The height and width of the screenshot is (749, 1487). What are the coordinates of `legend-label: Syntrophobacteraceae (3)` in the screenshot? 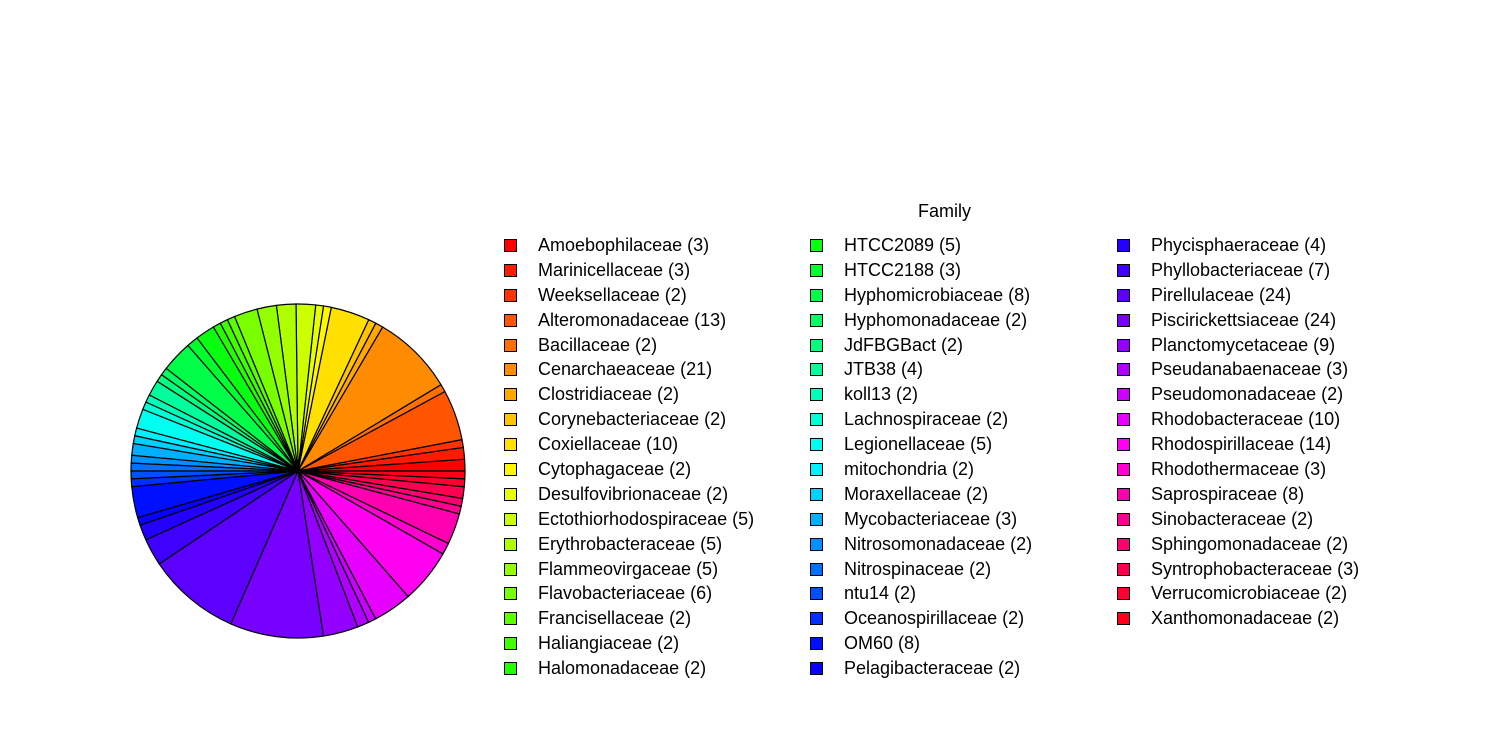 It's located at (1255, 568).